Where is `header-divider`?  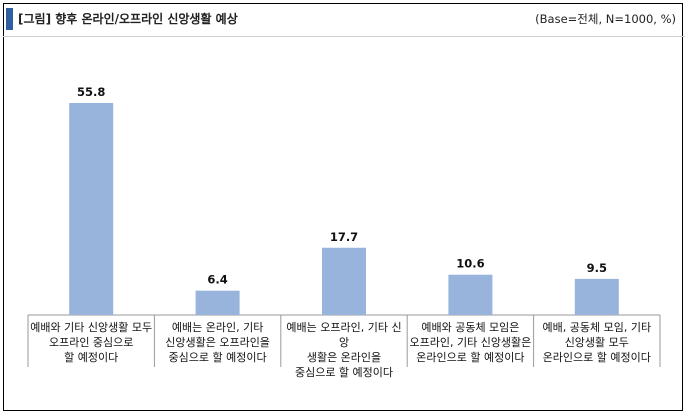
header-divider is located at coordinates (344, 36).